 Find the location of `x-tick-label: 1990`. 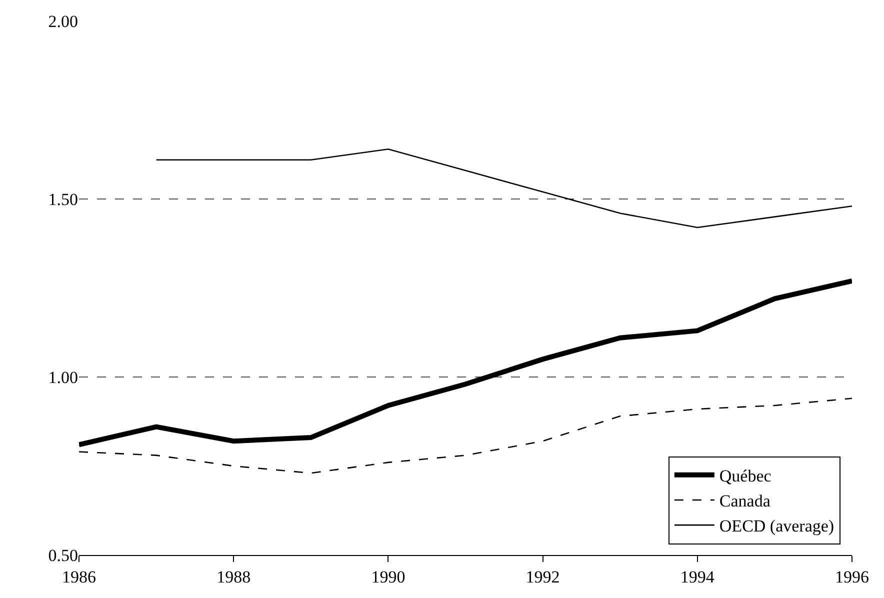

x-tick-label: 1990 is located at coordinates (388, 576).